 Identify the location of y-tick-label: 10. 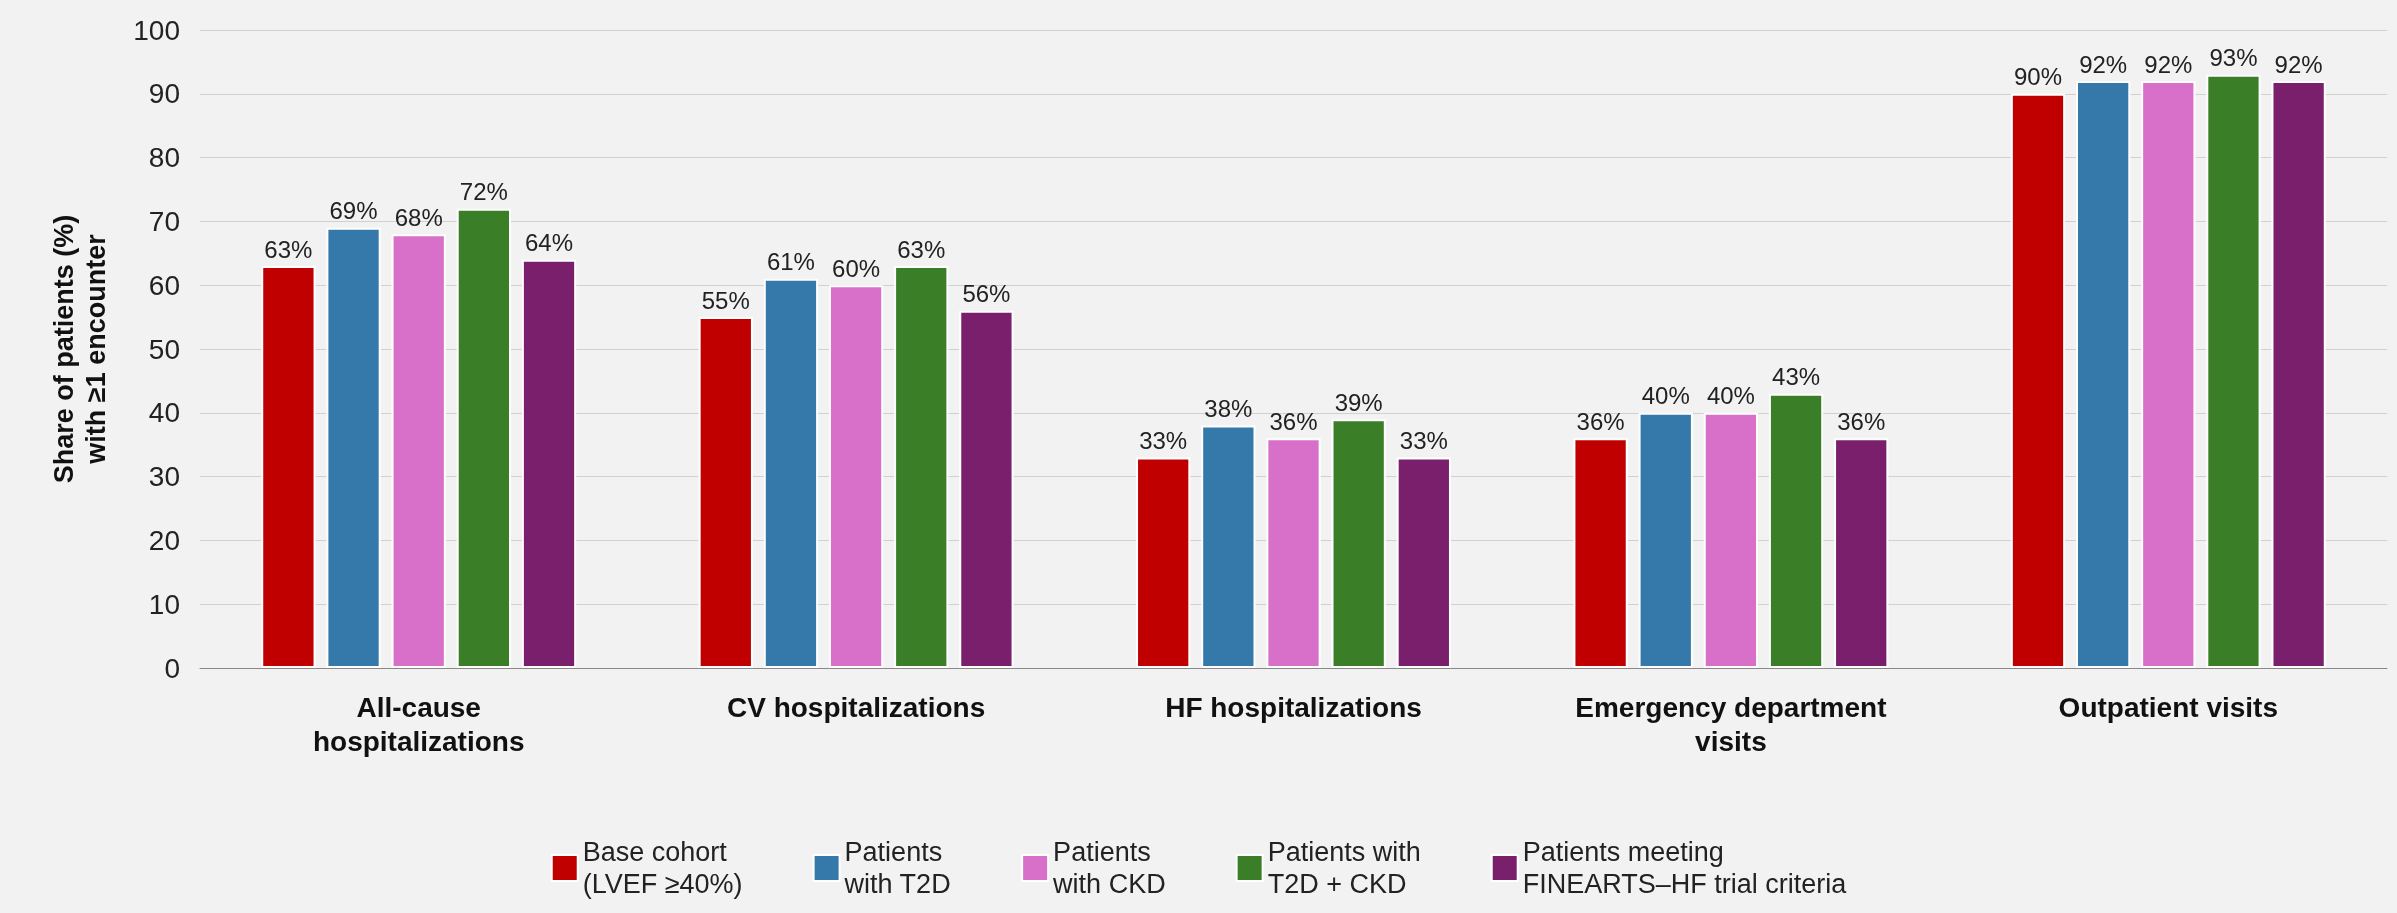
(164, 604).